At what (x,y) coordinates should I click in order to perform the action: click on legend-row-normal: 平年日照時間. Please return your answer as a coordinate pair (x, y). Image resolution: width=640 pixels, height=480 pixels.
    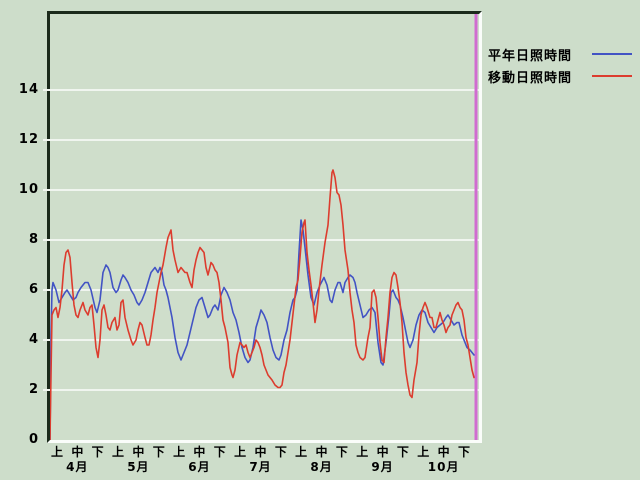
    Looking at the image, I should click on (561, 53).